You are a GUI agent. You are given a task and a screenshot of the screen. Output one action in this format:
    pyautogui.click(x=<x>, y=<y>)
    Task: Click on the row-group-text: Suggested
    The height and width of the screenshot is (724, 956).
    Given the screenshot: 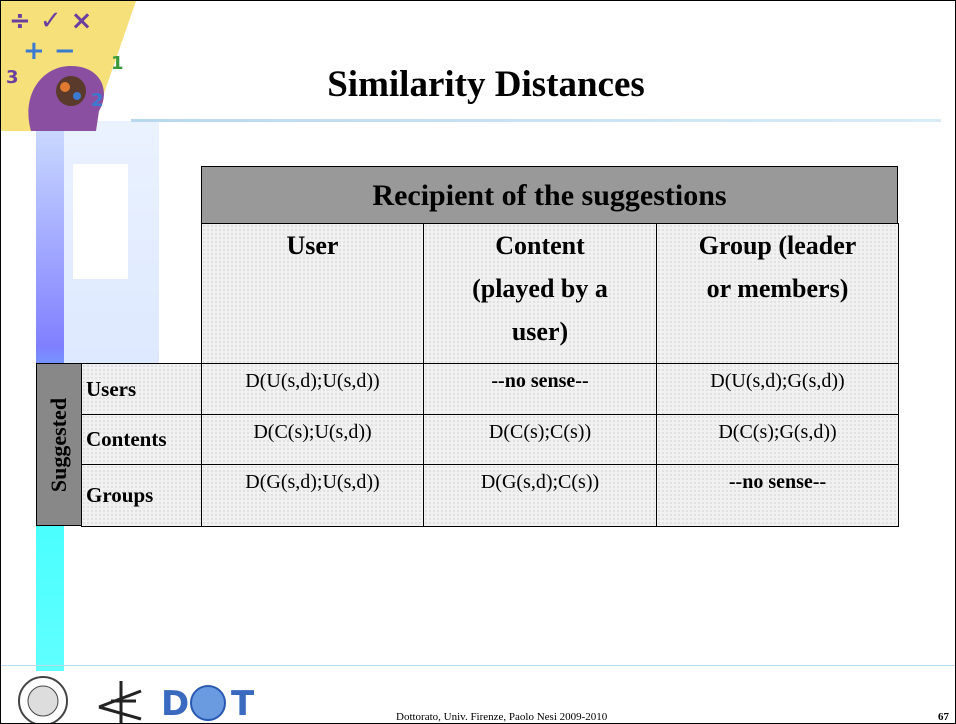 What is the action you would take?
    pyautogui.click(x=58, y=444)
    